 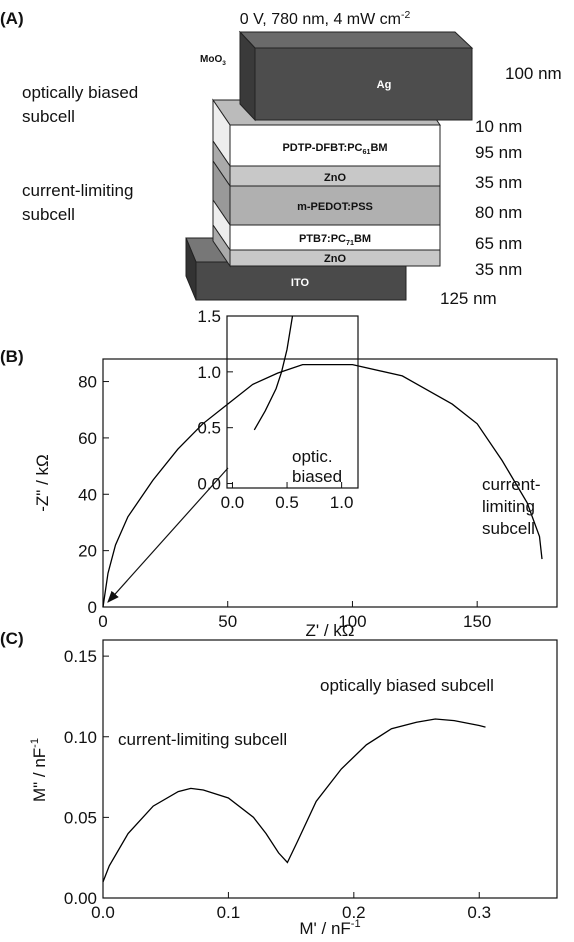 I want to click on side-label: optically biased, so click(x=80, y=92).